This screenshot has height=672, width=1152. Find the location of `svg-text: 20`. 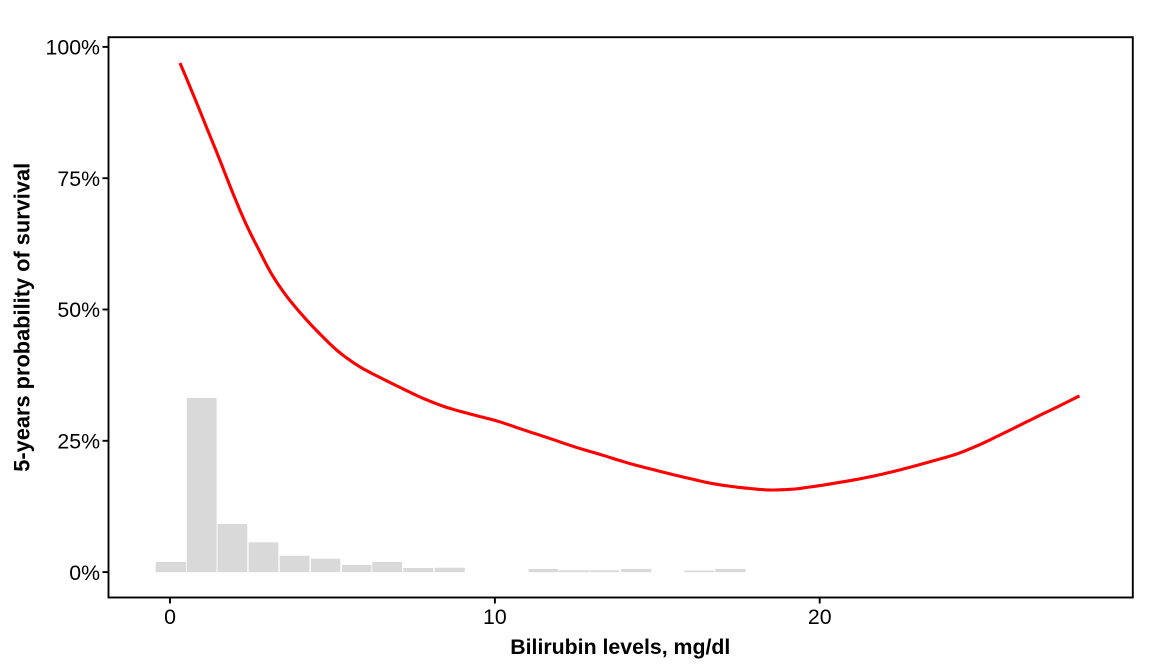

svg-text: 20 is located at coordinates (820, 617).